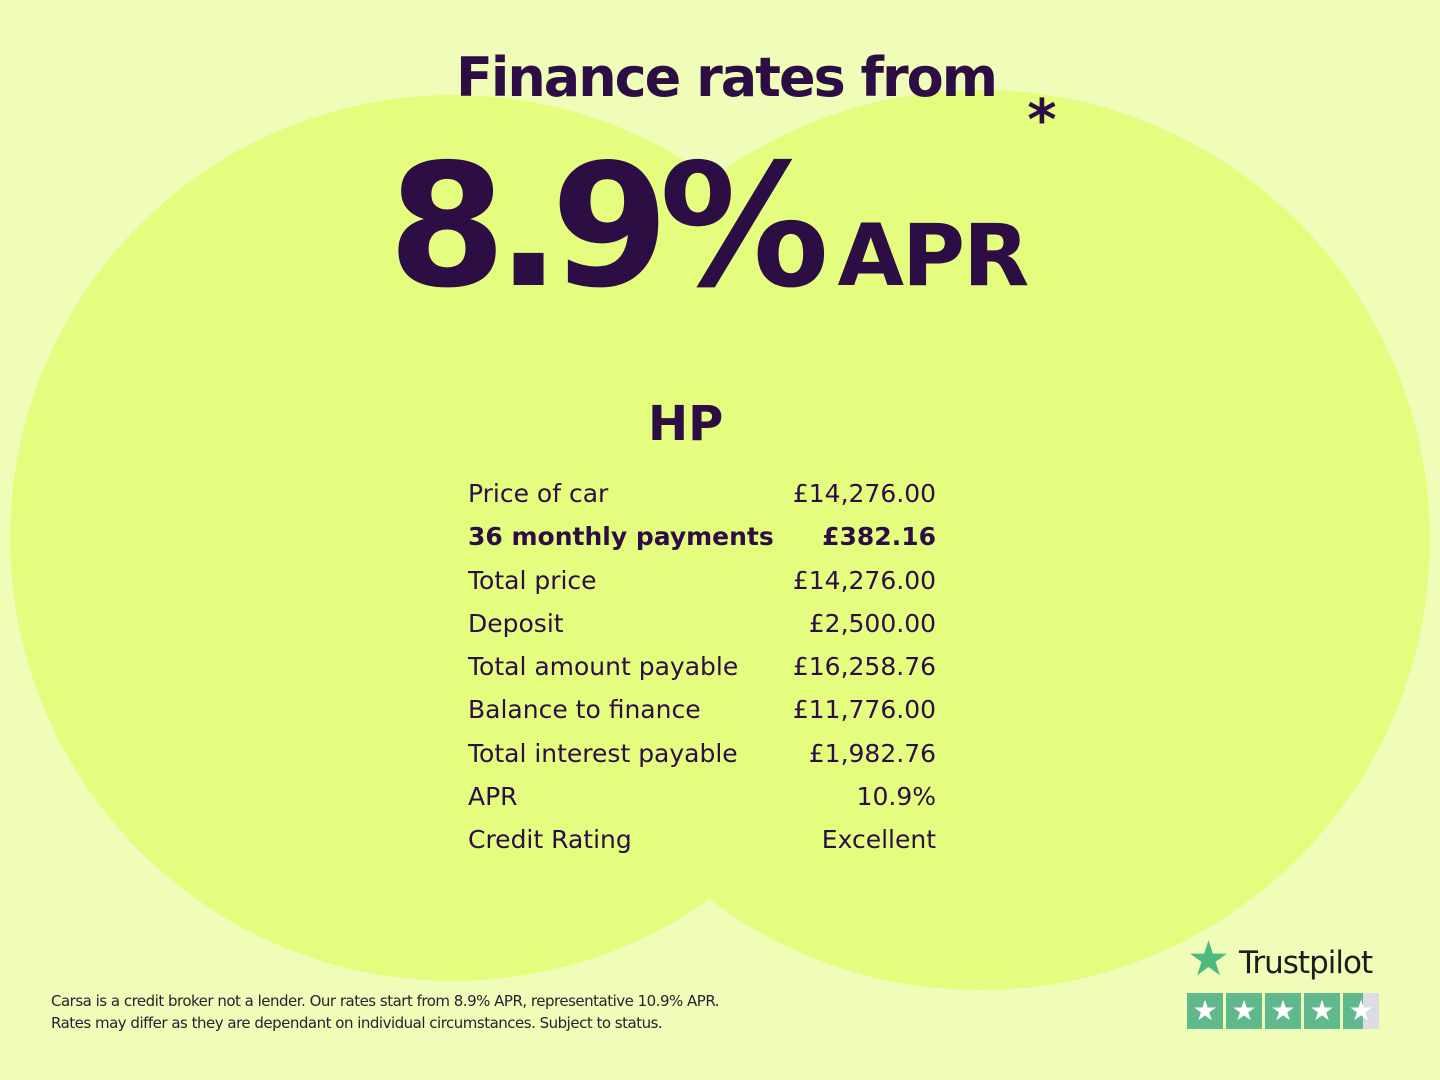 This screenshot has height=1080, width=1440. I want to click on product-heading: HP, so click(686, 424).